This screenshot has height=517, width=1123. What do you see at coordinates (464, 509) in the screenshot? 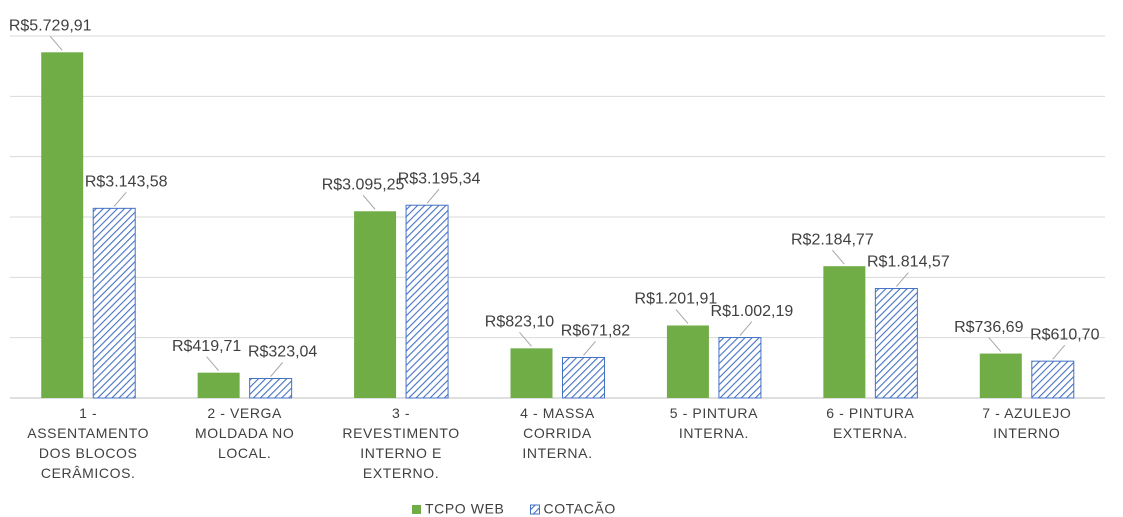
I see `legend-label: TCPO WEB` at bounding box center [464, 509].